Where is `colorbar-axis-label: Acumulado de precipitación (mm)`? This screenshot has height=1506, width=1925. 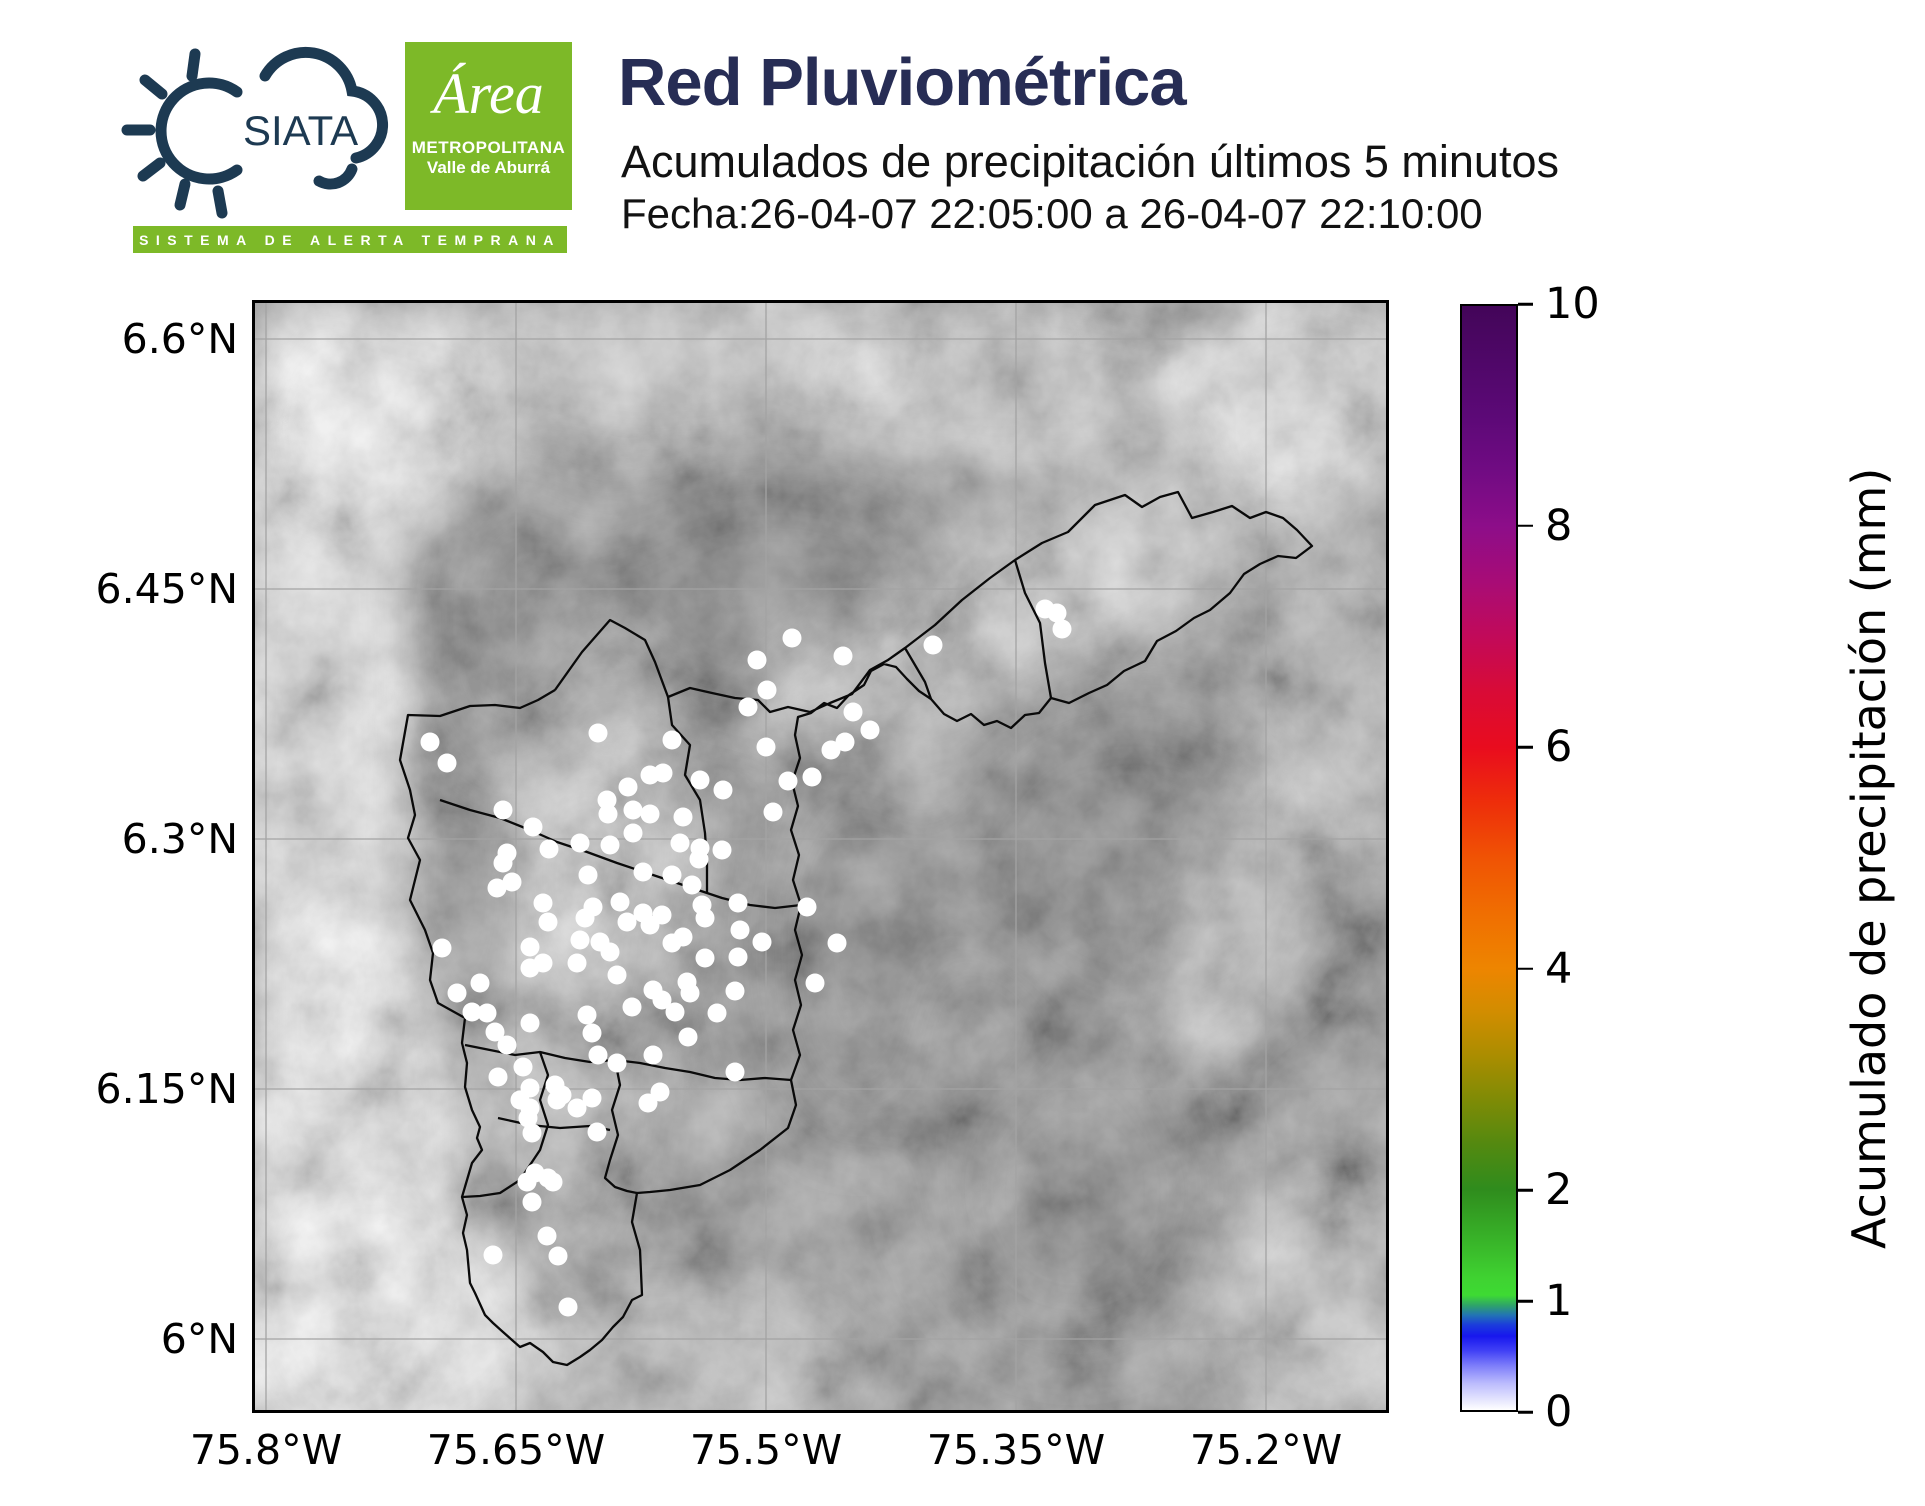
colorbar-axis-label: Acumulado de precipitación (mm) is located at coordinates (1869, 858).